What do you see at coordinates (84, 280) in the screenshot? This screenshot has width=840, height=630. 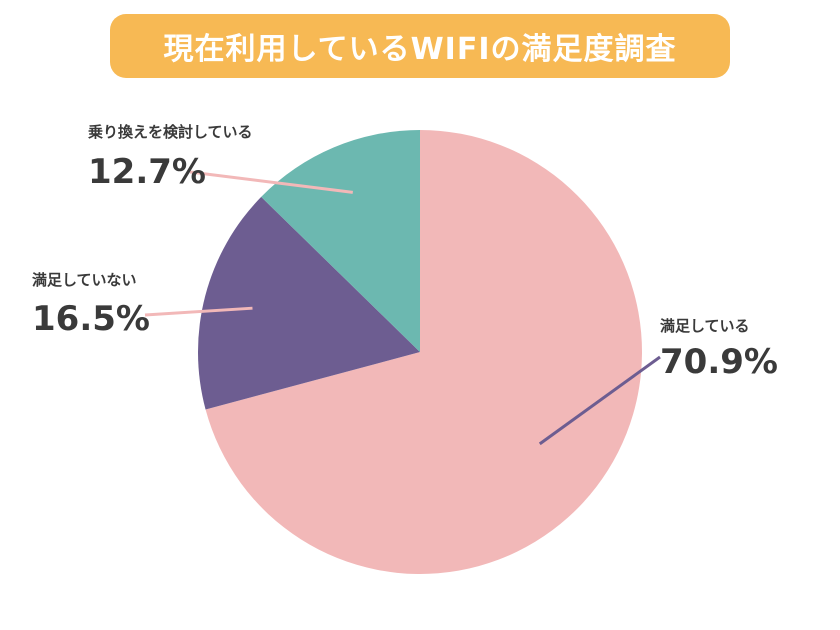 I see `slice-label-not-satisfied: 満足していない` at bounding box center [84, 280].